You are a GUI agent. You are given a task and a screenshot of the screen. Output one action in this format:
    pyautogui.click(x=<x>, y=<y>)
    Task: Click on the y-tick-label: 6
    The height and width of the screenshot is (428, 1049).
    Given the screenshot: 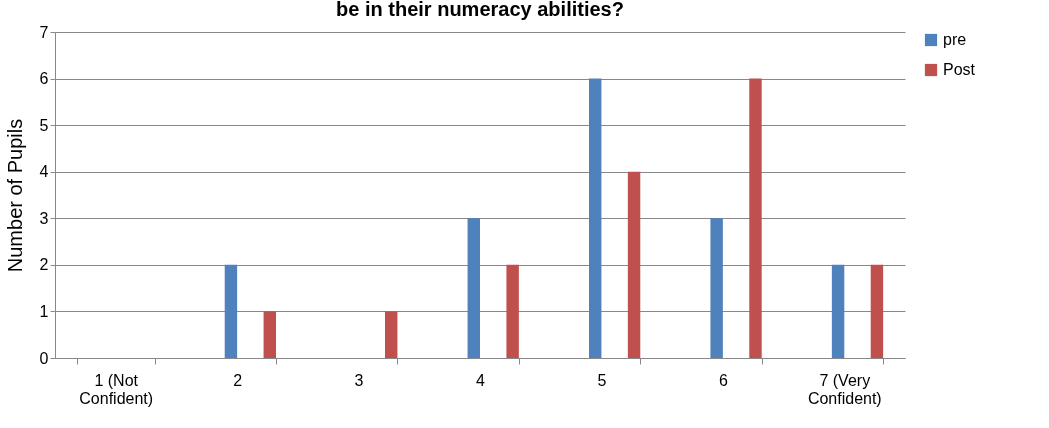 What is the action you would take?
    pyautogui.click(x=44, y=79)
    